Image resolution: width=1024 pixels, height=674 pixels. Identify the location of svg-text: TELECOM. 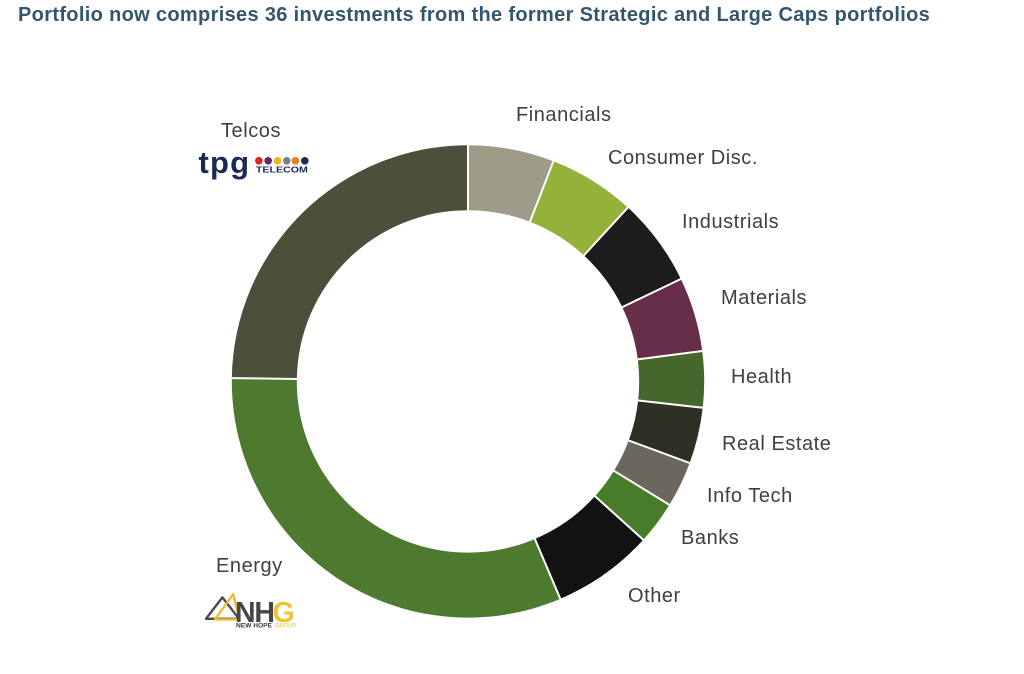
(282, 170).